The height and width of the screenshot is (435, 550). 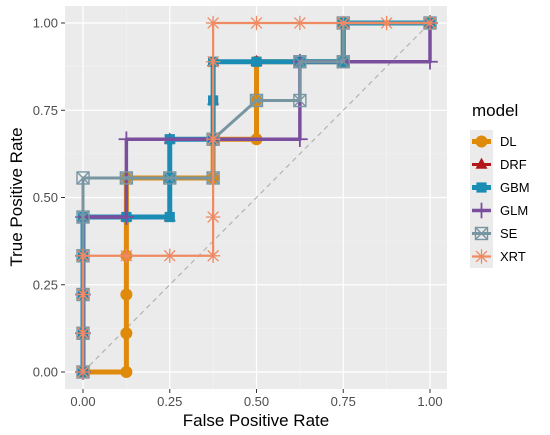 What do you see at coordinates (429, 401) in the screenshot?
I see `x-tick-label: 1.00` at bounding box center [429, 401].